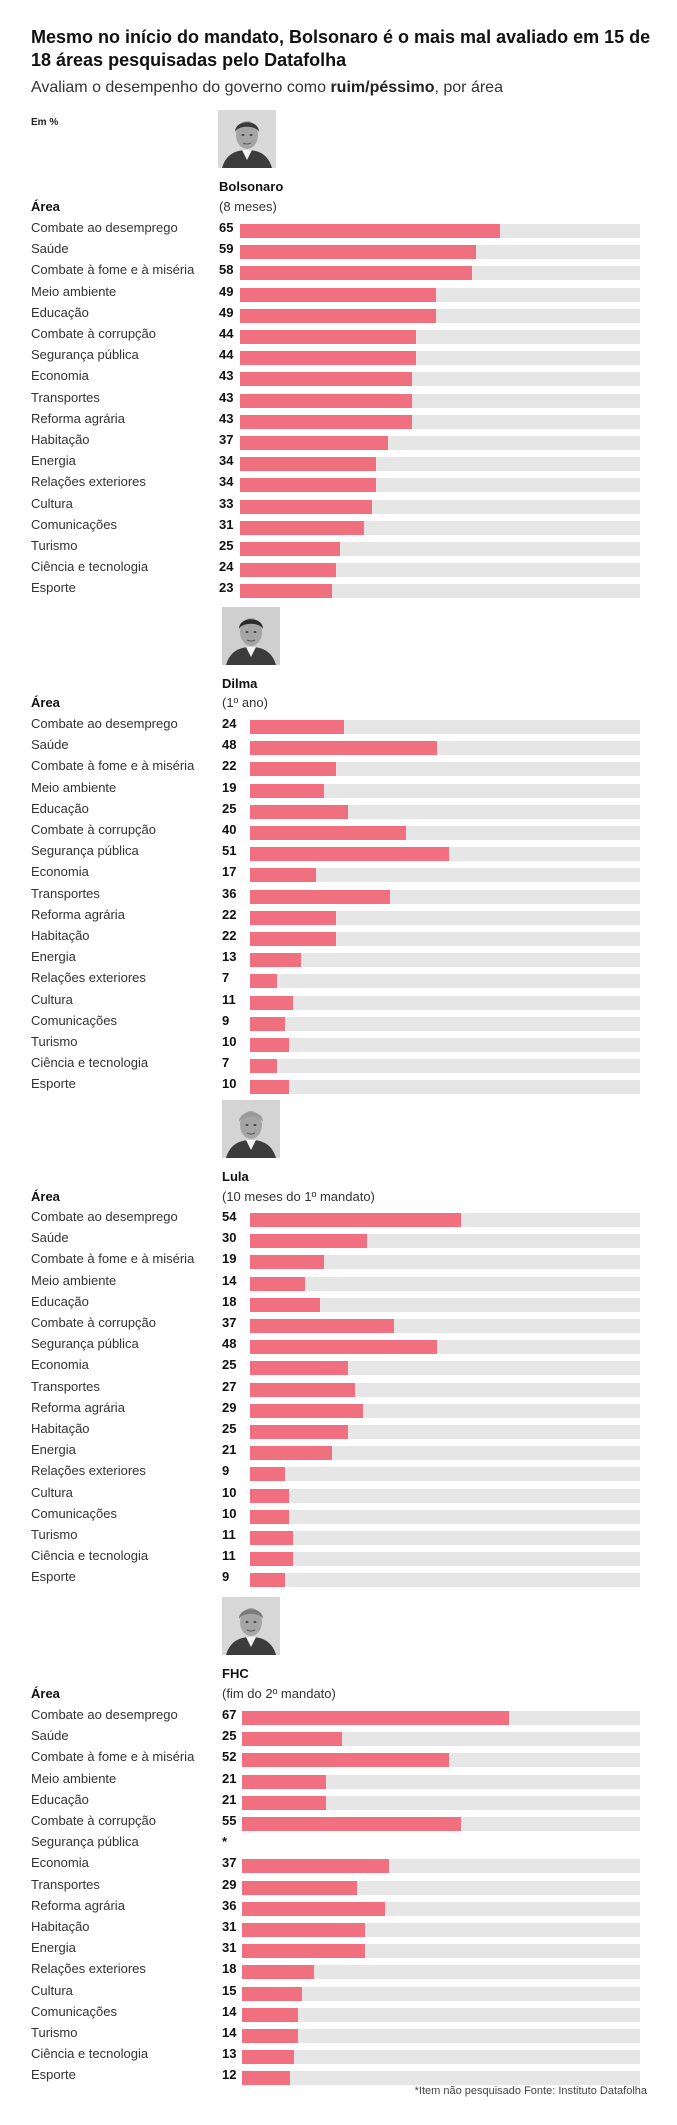 Image resolution: width=677 pixels, height=2125 pixels. I want to click on panel-title: FHC, so click(235, 1673).